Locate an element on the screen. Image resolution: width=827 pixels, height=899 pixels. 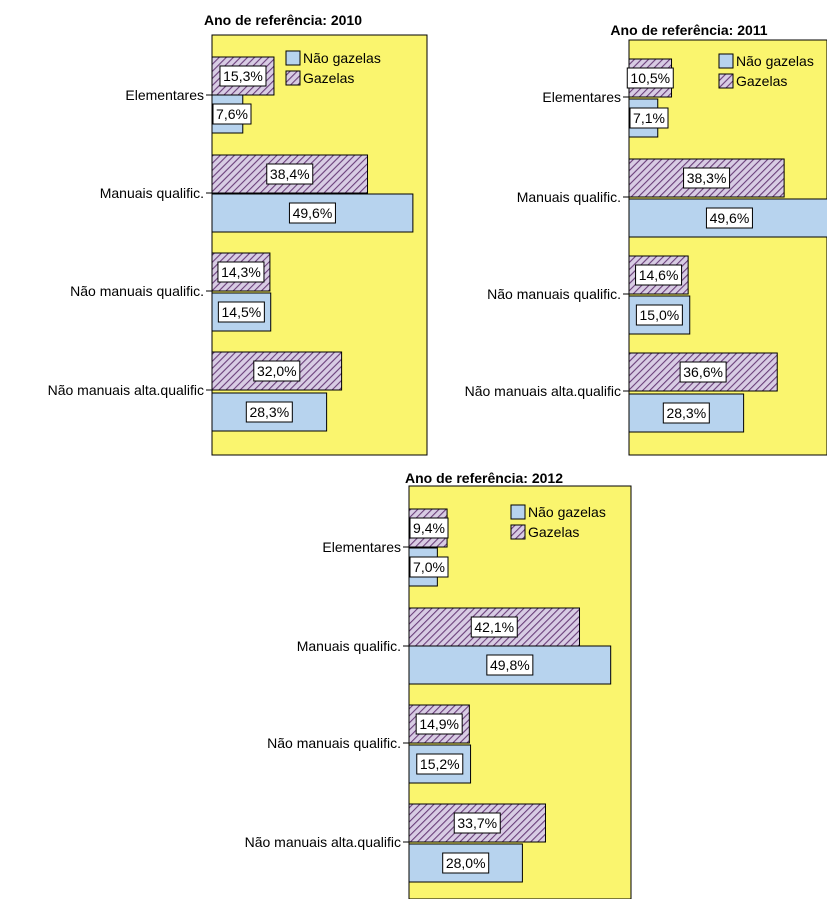
chart-title: Ano de referência: 2011 is located at coordinates (688, 30).